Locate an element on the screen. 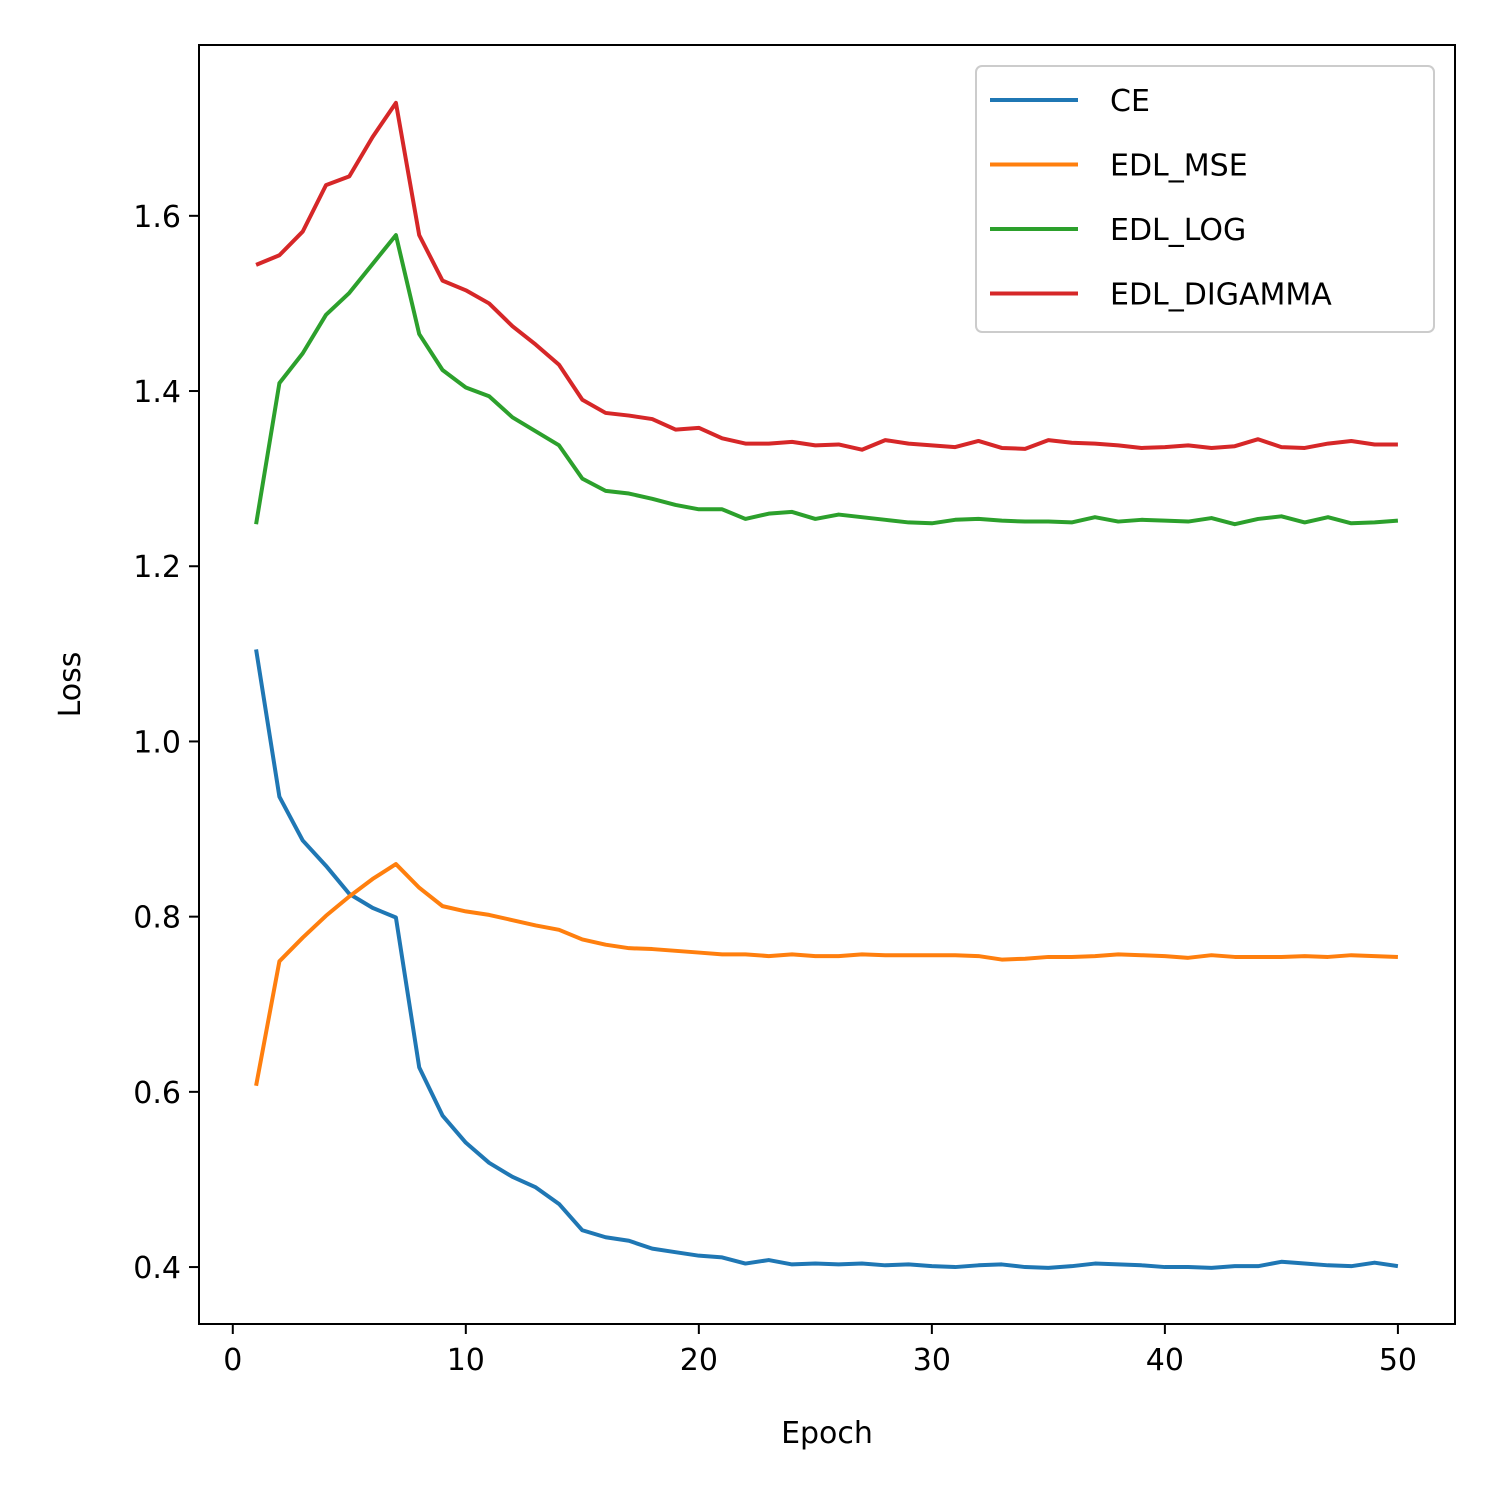 The width and height of the screenshot is (1500, 1500). x-axis-ticks: 0 10 20 30 40 50 is located at coordinates (820, 1351).